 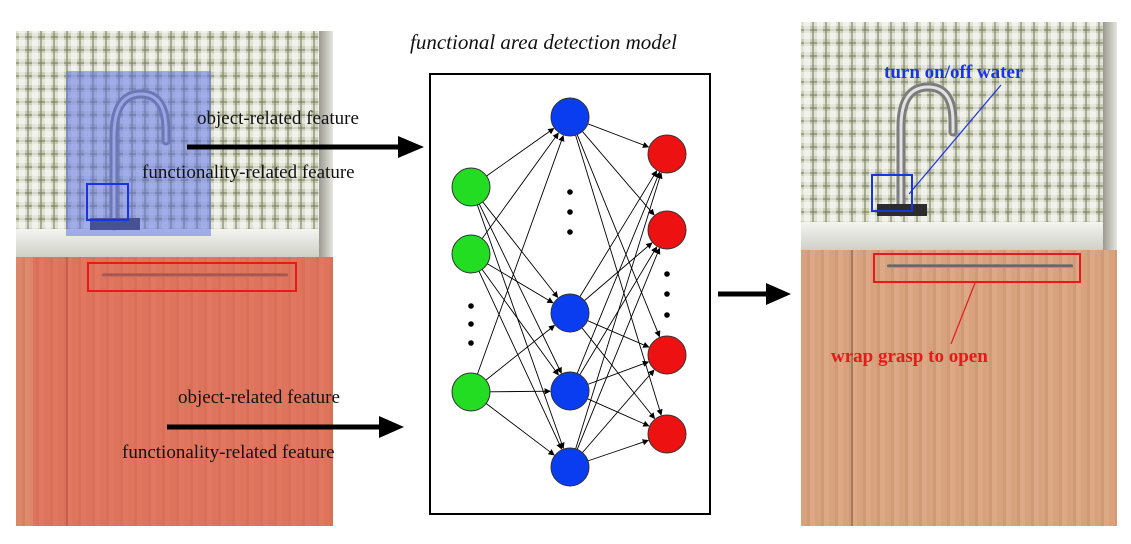 What do you see at coordinates (24, 391) in the screenshot?
I see `cabinet-region-overlay-edge` at bounding box center [24, 391].